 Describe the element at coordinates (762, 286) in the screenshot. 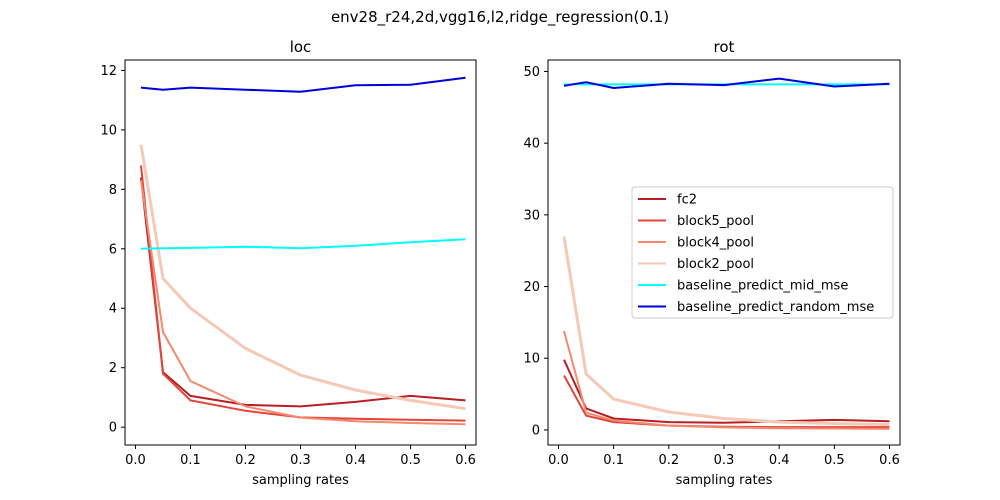

I see `legend-label-baseline_predict_mid_mse: baseline_predict_mid_mse` at that location.